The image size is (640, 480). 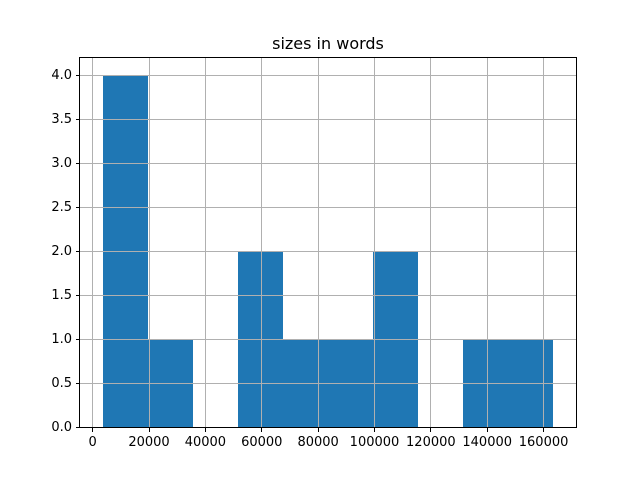 What do you see at coordinates (61, 76) in the screenshot?
I see `y-tick-label: 4.0` at bounding box center [61, 76].